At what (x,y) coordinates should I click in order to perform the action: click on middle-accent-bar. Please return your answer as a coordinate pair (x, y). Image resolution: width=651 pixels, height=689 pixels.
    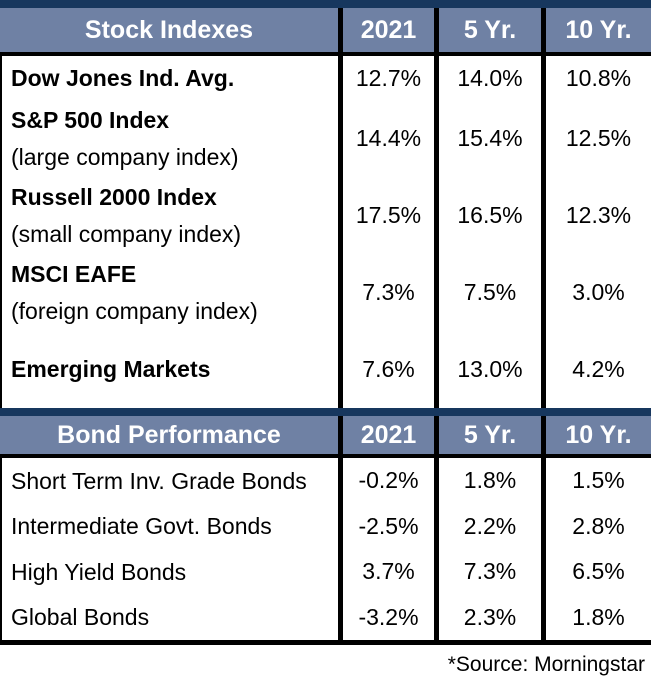
    Looking at the image, I should click on (325, 412).